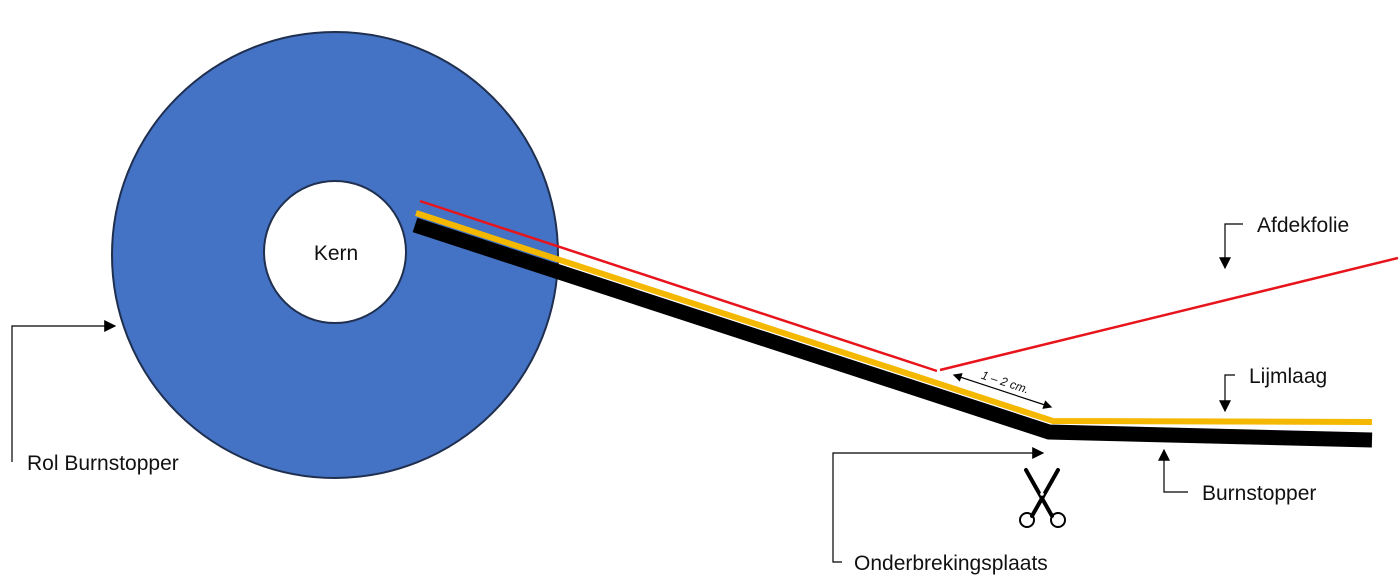  I want to click on adhesive-connector, so click(1227, 393).